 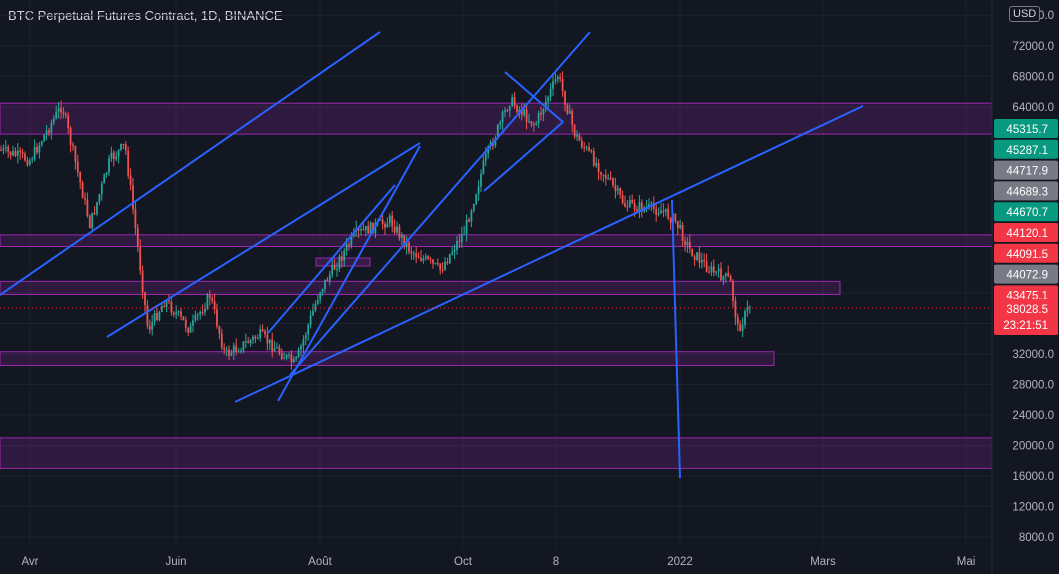 I want to click on x-tick-label: Août, so click(x=320, y=562).